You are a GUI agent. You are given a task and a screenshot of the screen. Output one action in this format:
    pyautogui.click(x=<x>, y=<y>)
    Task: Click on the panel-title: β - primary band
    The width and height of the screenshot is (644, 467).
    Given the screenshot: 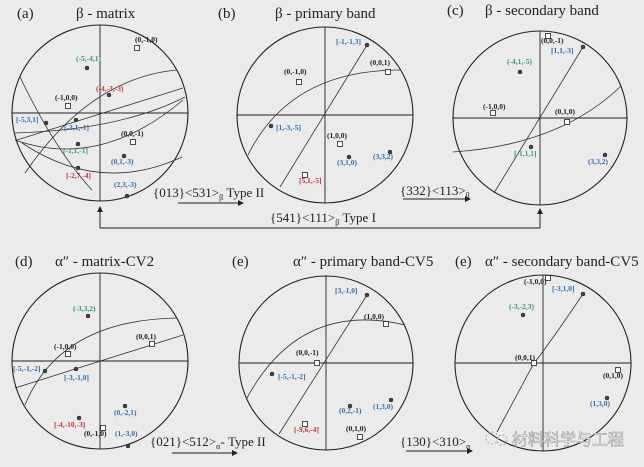 What is the action you would take?
    pyautogui.click(x=325, y=14)
    